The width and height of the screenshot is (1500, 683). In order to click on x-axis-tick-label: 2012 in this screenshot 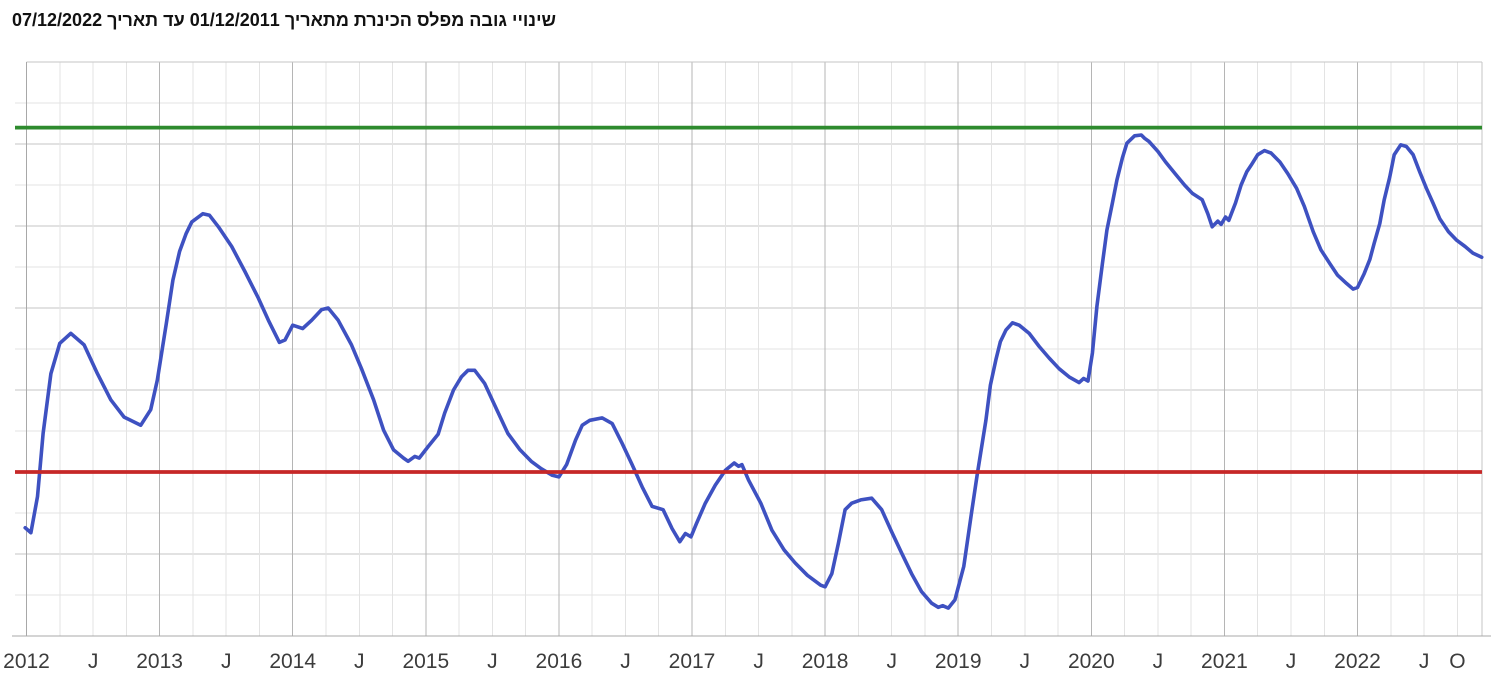, I will do `click(26, 661)`.